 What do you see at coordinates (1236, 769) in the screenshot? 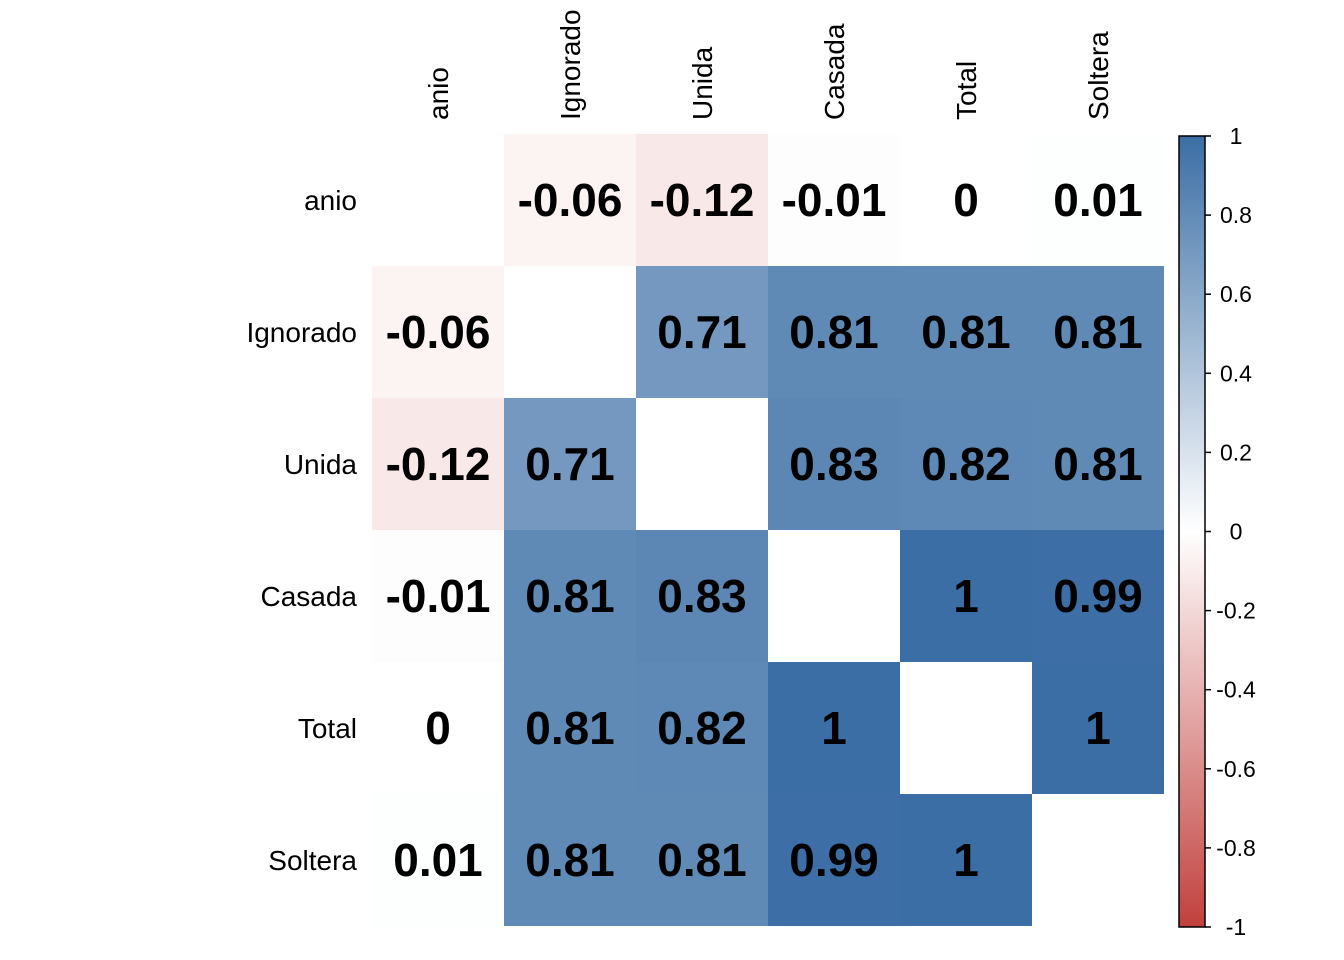
I see `colorbar-tick-label: -0.6` at bounding box center [1236, 769].